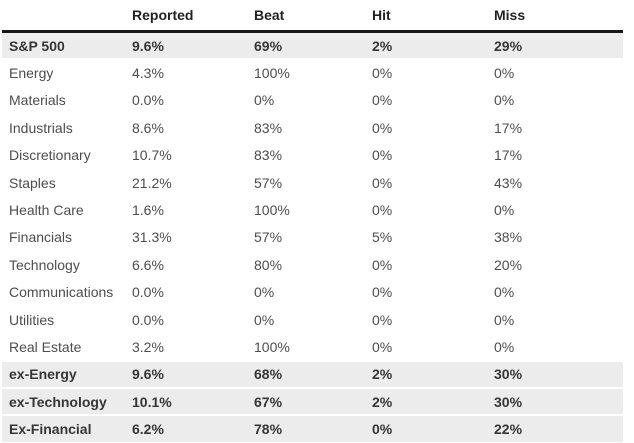  What do you see at coordinates (558, 183) in the screenshot?
I see `row-value: 43%` at bounding box center [558, 183].